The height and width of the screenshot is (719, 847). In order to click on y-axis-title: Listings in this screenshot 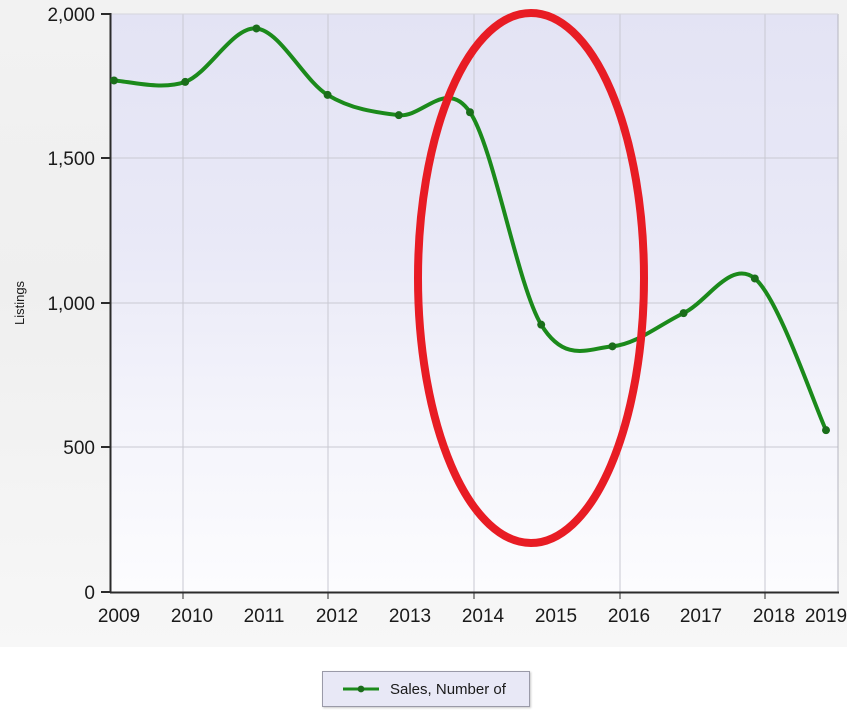, I will do `click(19, 302)`.